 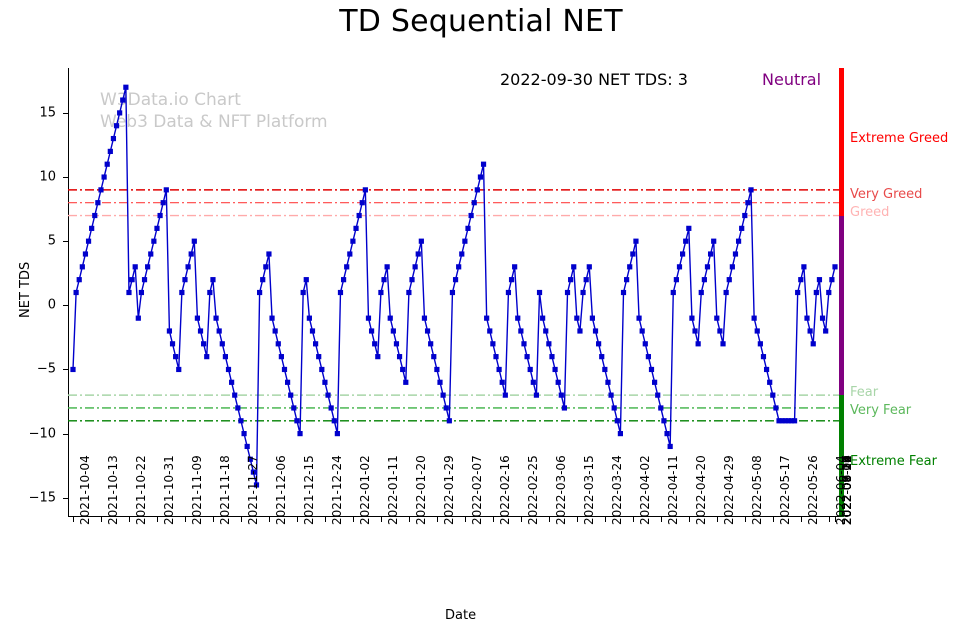 What do you see at coordinates (280, 490) in the screenshot?
I see `x-tick-label: 2021-12-06` at bounding box center [280, 490].